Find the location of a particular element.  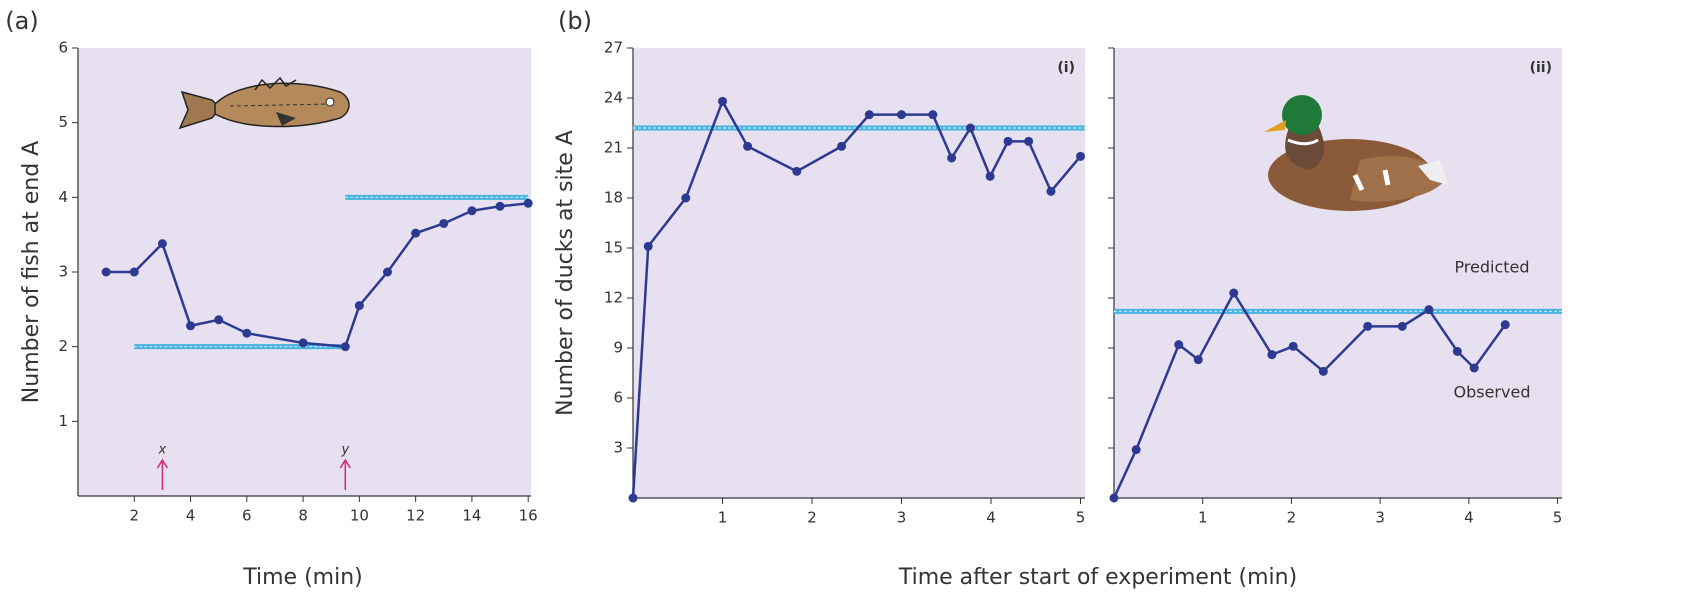

panel-sub-label: (i) is located at coordinates (1066, 68).